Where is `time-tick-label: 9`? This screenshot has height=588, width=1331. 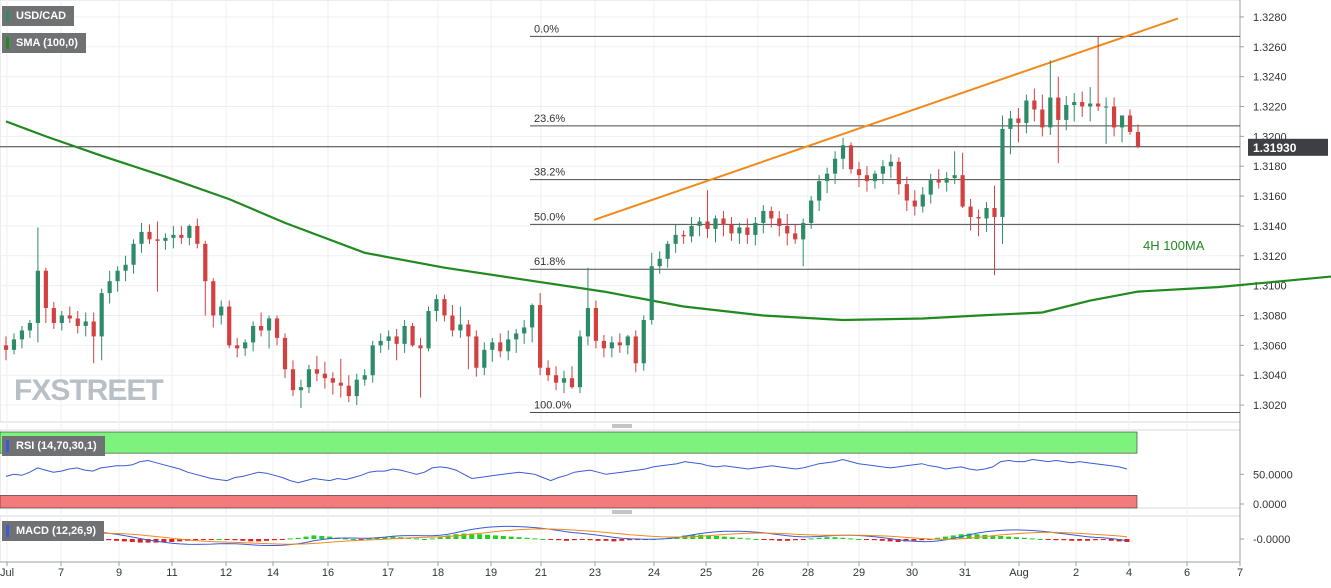 time-tick-label: 9 is located at coordinates (119, 573).